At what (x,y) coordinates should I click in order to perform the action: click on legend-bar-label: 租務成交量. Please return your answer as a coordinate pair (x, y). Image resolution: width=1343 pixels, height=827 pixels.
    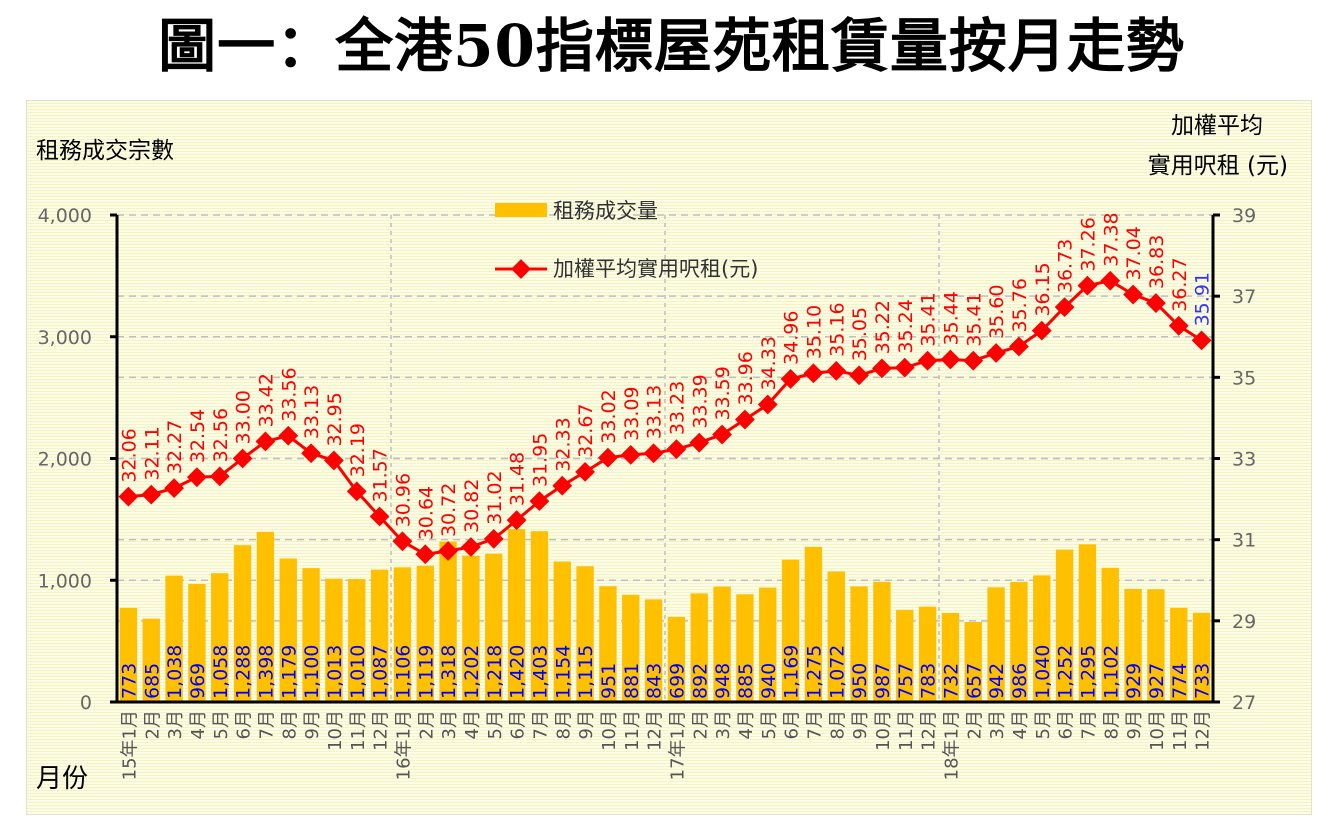
    Looking at the image, I should click on (605, 211).